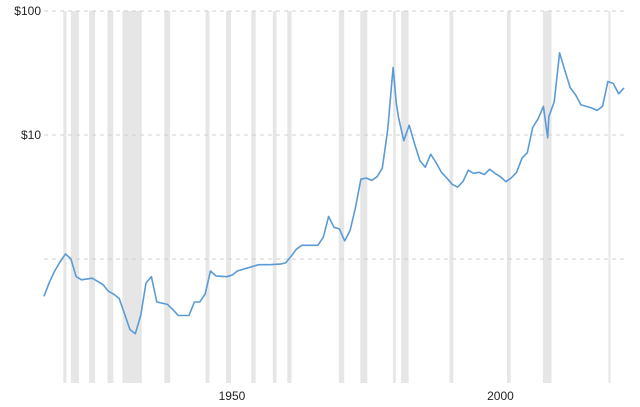  Describe the element at coordinates (232, 396) in the screenshot. I see `x-tick-label: 1950` at that location.